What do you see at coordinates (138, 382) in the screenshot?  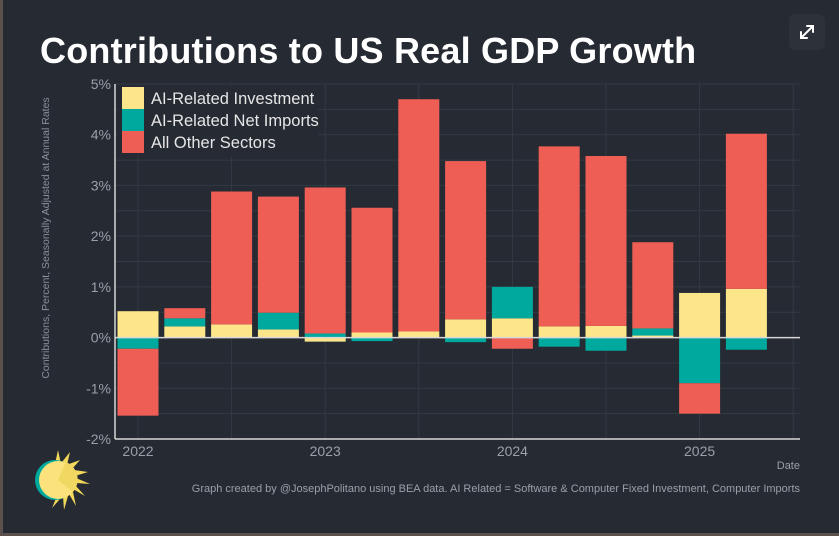 I see `bar-all-other-sectors-2022-q1` at bounding box center [138, 382].